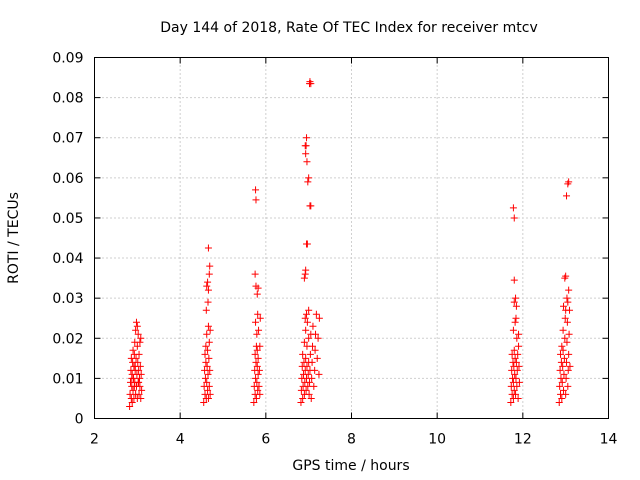  Describe the element at coordinates (67, 59) in the screenshot. I see `y-tick-label: 0.09` at that location.